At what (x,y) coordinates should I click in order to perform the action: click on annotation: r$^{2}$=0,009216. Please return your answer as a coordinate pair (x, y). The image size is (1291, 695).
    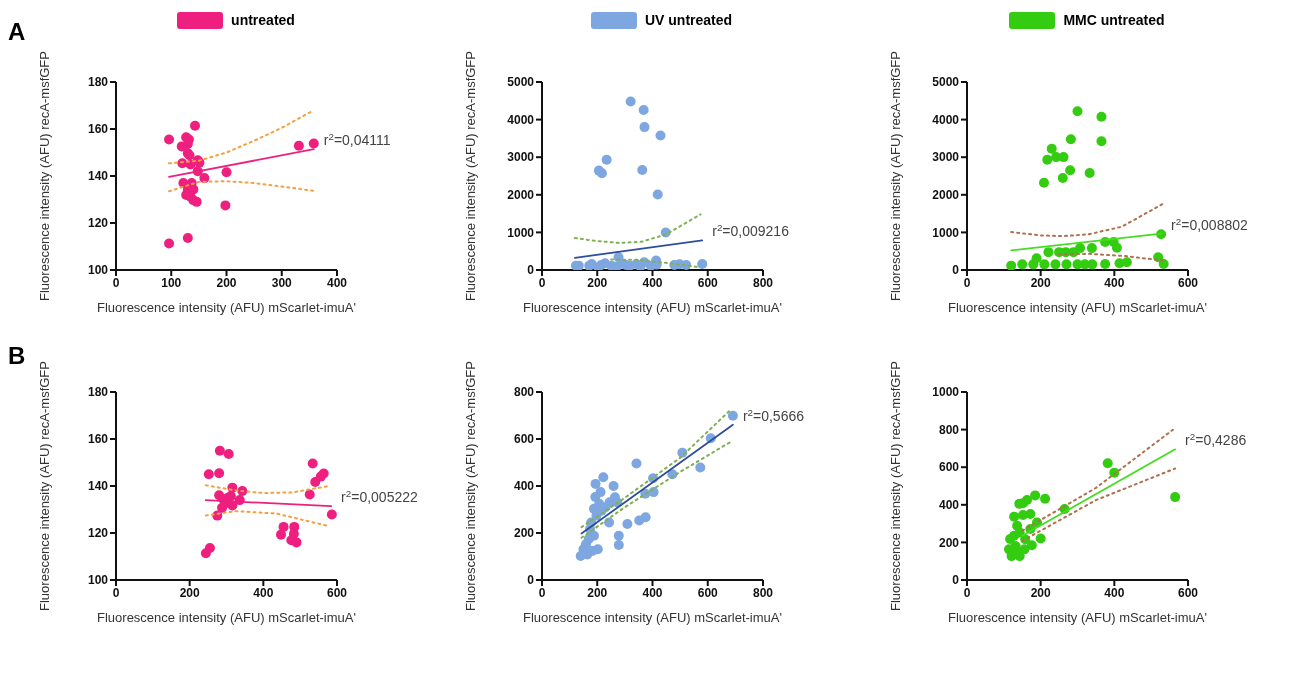
    Looking at the image, I should click on (750, 230).